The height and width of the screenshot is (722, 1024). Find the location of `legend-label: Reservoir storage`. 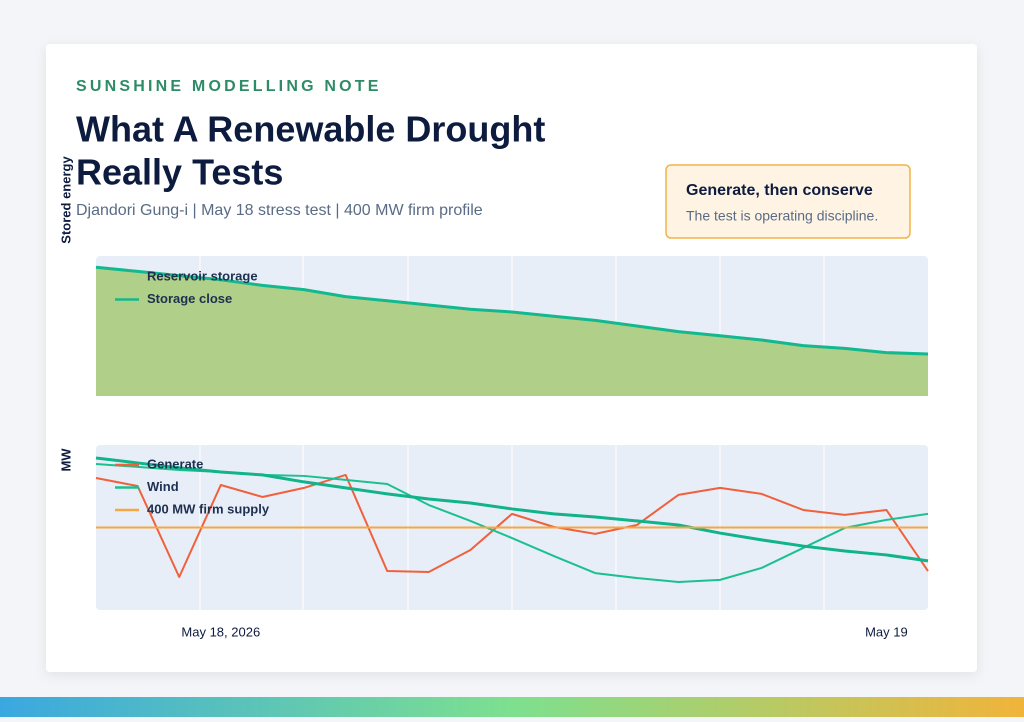

legend-label: Reservoir storage is located at coordinates (202, 275).